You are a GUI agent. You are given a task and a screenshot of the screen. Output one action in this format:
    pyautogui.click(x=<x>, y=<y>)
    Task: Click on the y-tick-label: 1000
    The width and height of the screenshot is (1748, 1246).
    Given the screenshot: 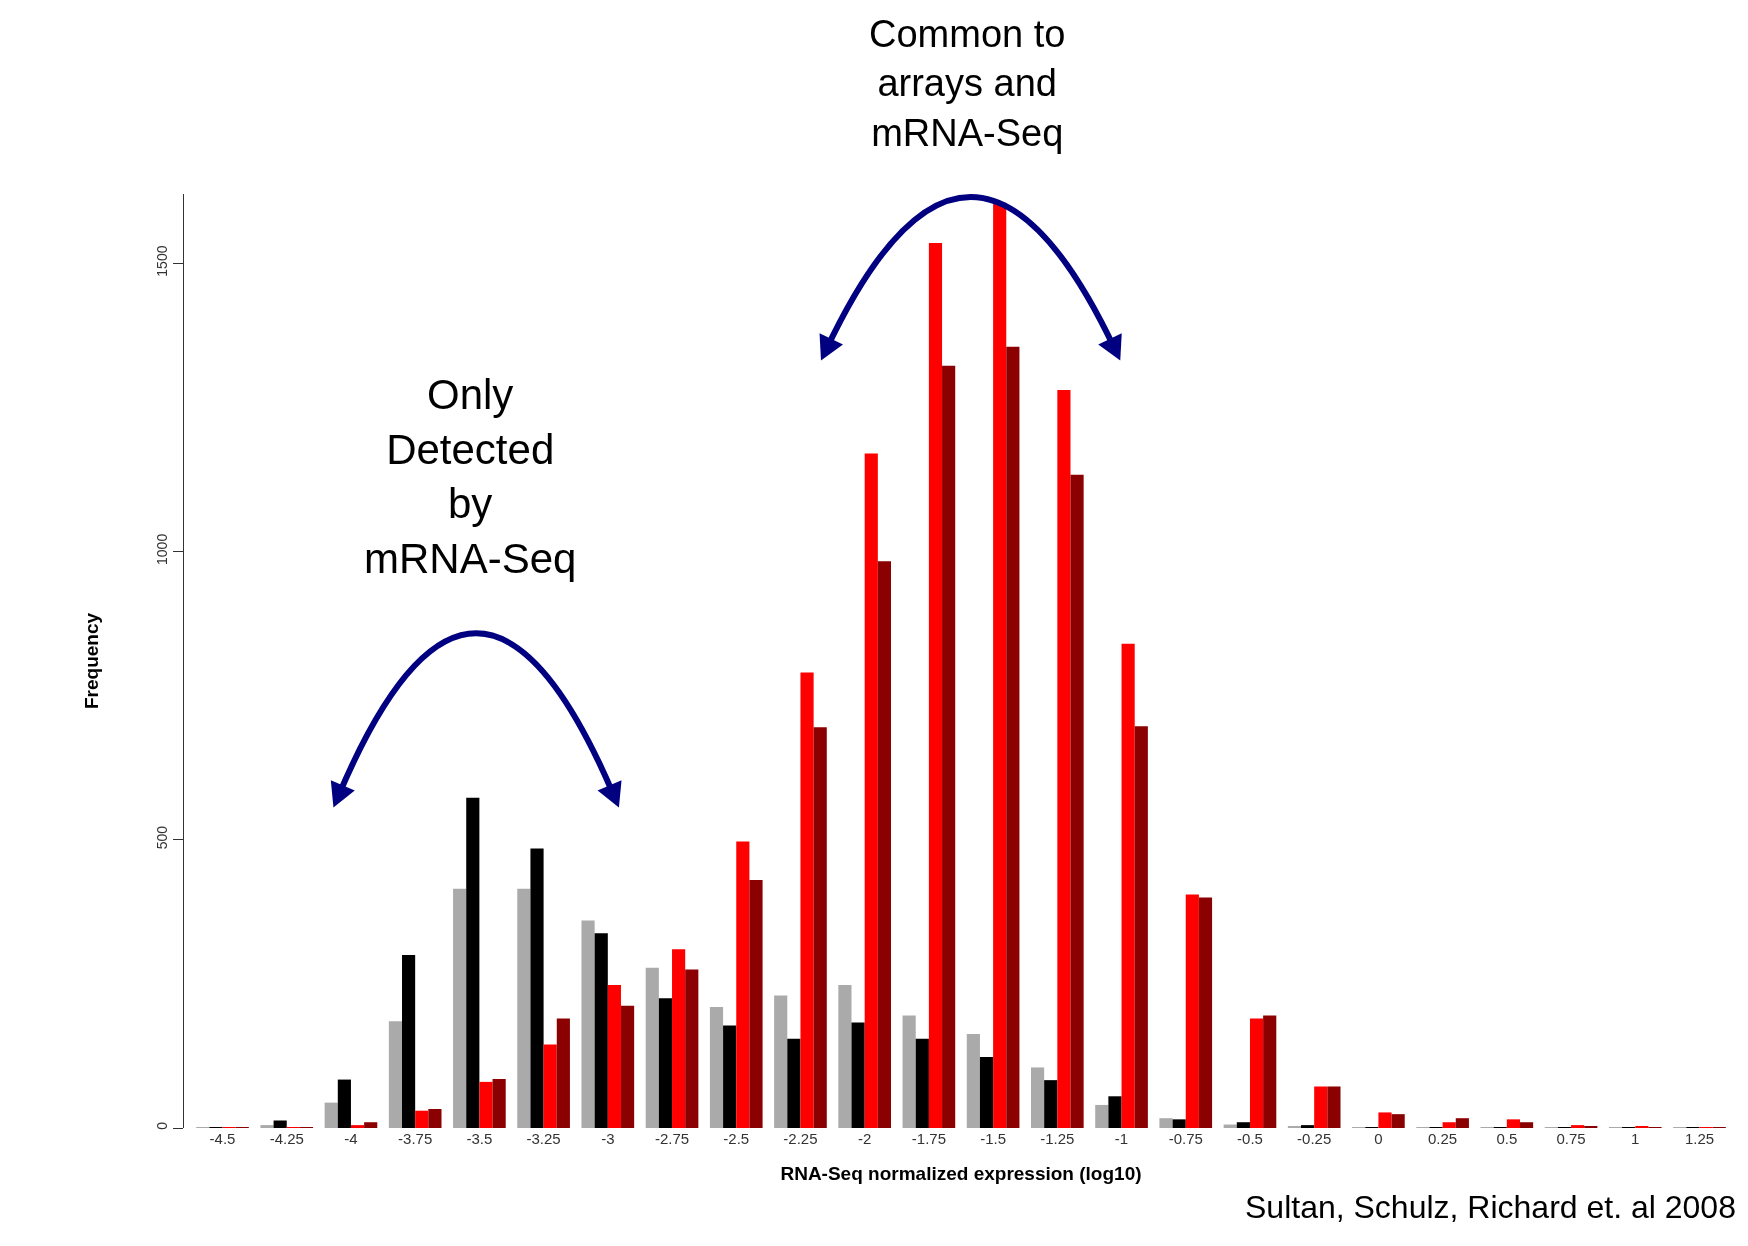 What is the action you would take?
    pyautogui.click(x=162, y=549)
    